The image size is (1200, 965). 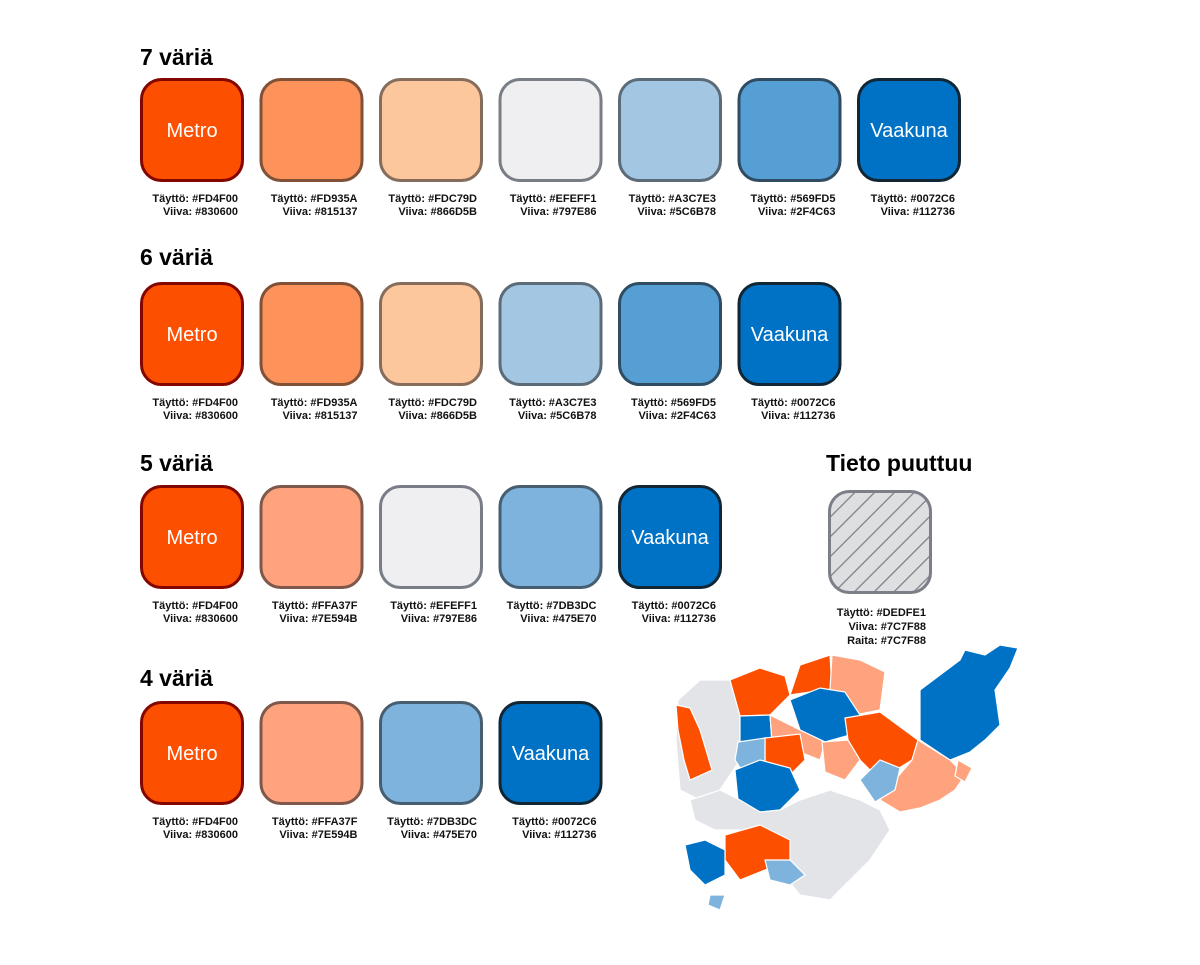 I want to click on color-code: Täyttö: #DEDFE1, so click(x=881, y=613).